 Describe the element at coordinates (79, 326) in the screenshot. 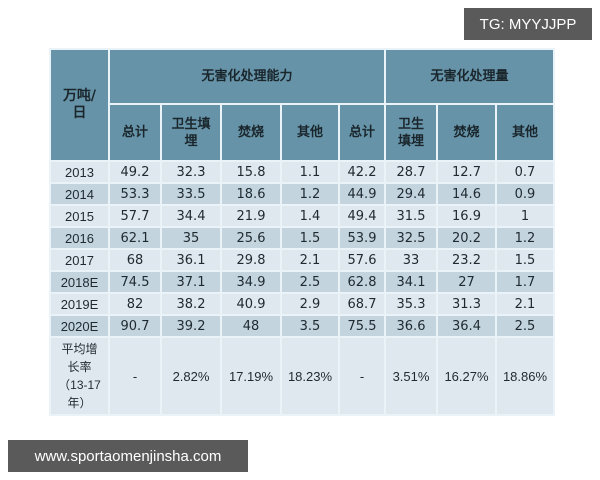

I see `year-cell: 2020E` at that location.